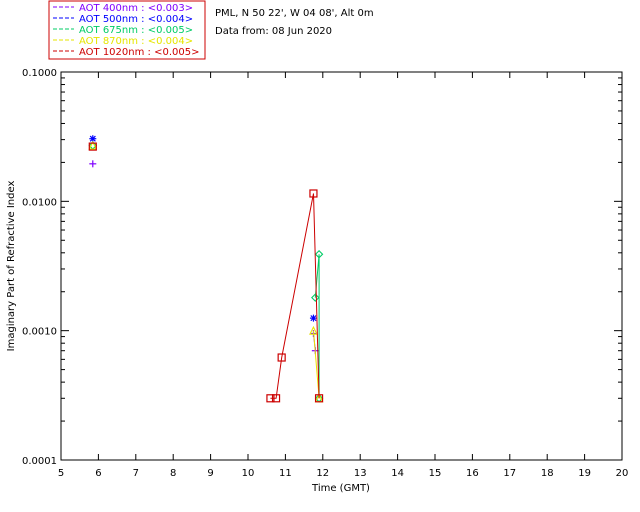 Image resolution: width=640 pixels, height=512 pixels. What do you see at coordinates (622, 473) in the screenshot?
I see `x-tick-label: 20` at bounding box center [622, 473].